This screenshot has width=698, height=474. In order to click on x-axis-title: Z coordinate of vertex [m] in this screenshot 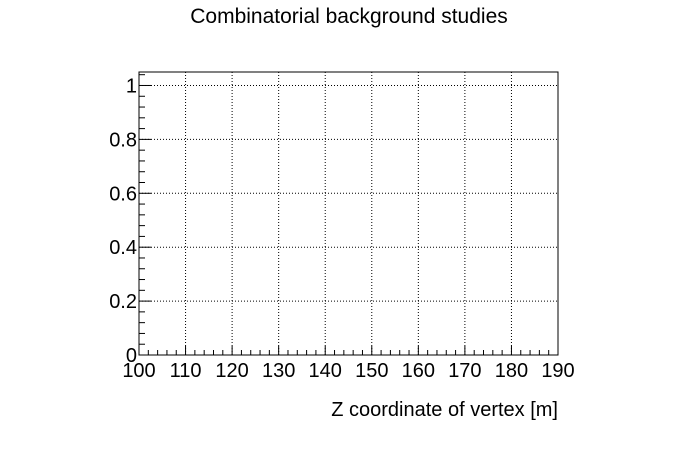, I will do `click(444, 410)`.